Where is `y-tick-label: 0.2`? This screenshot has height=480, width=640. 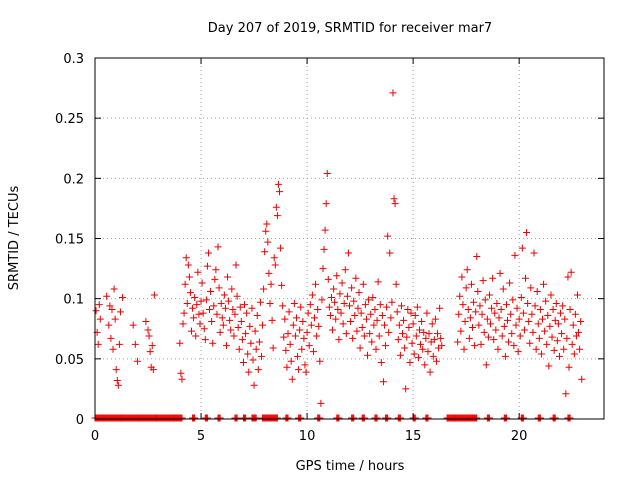 y-tick-label: 0.2 is located at coordinates (73, 179).